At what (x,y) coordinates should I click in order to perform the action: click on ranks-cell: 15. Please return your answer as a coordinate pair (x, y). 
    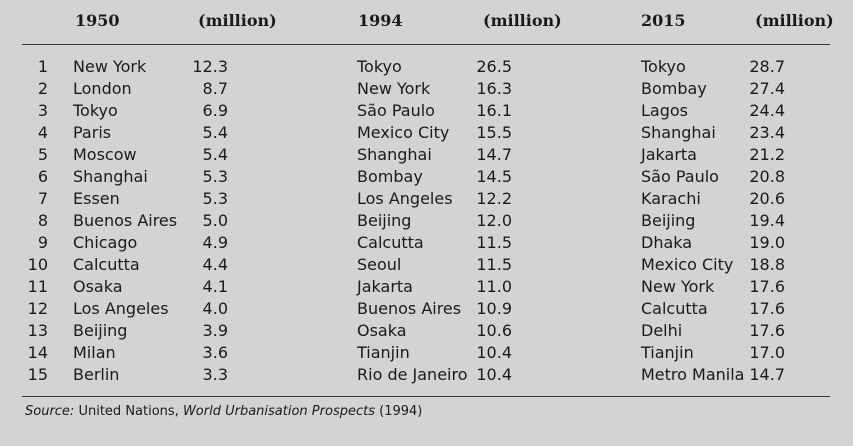
    Looking at the image, I should click on (37, 374).